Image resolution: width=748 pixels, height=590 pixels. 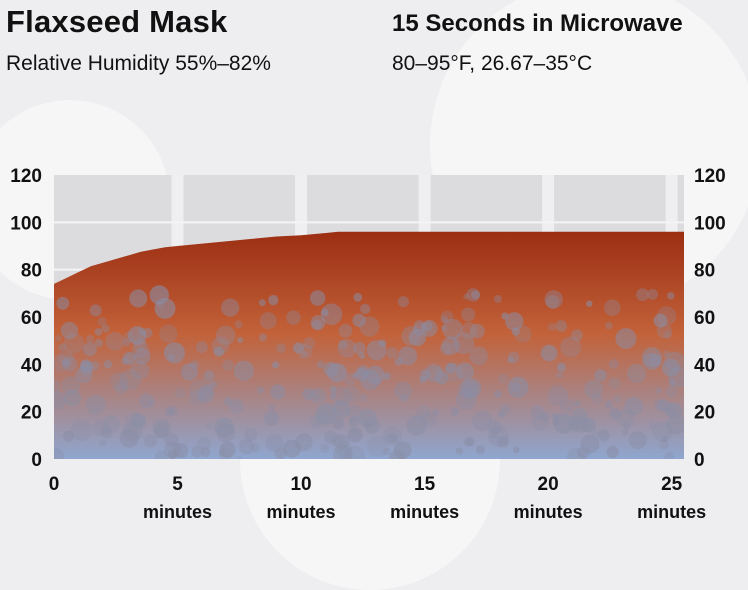 I want to click on temperature-subtitle: 80–95°F, 26.67–35°C, so click(x=492, y=63).